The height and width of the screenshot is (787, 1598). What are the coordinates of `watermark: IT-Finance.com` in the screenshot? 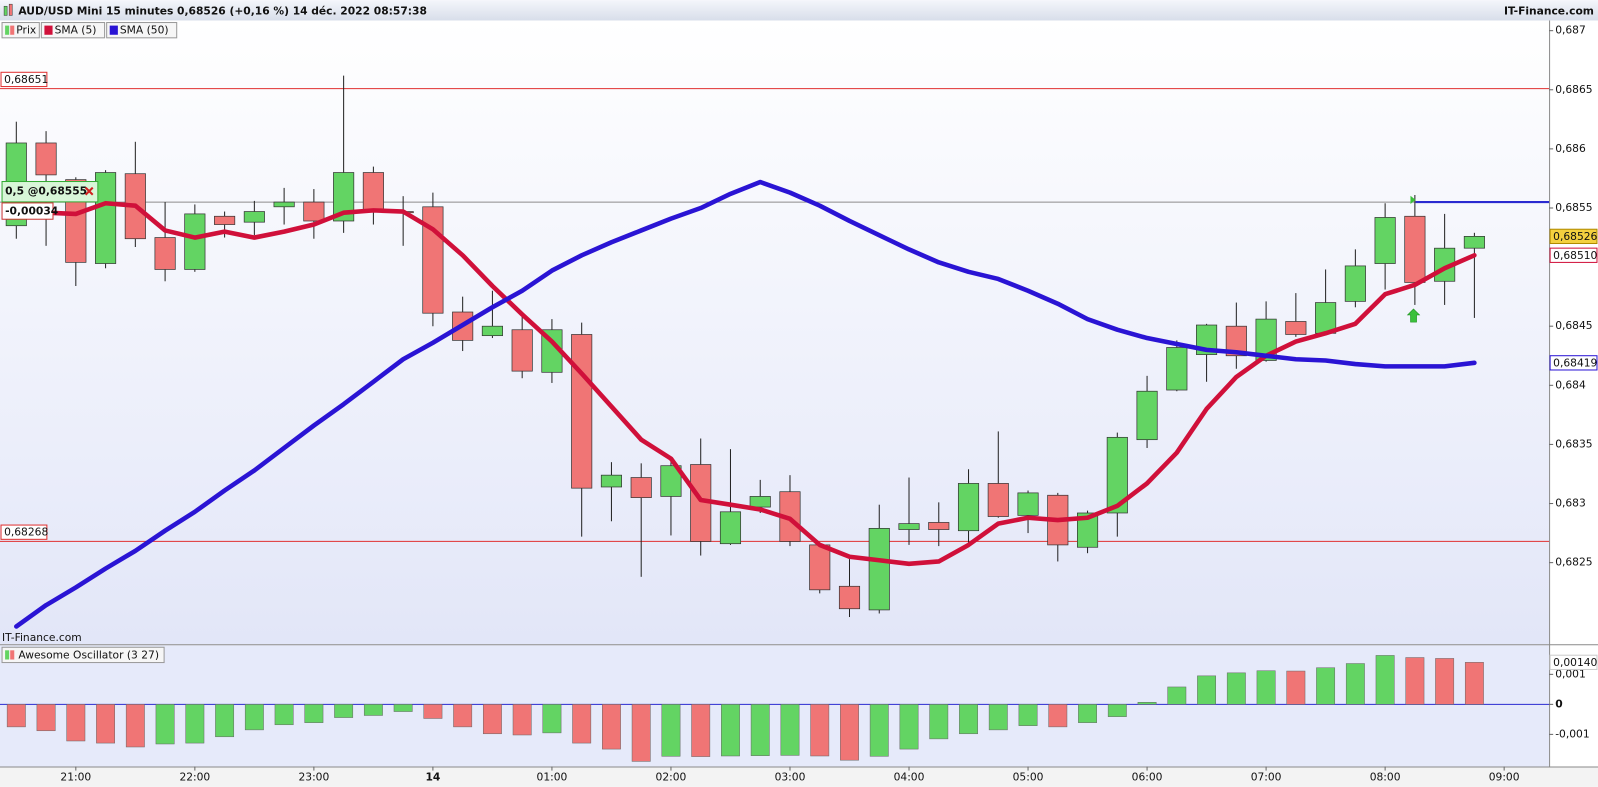 It's located at (42, 637).